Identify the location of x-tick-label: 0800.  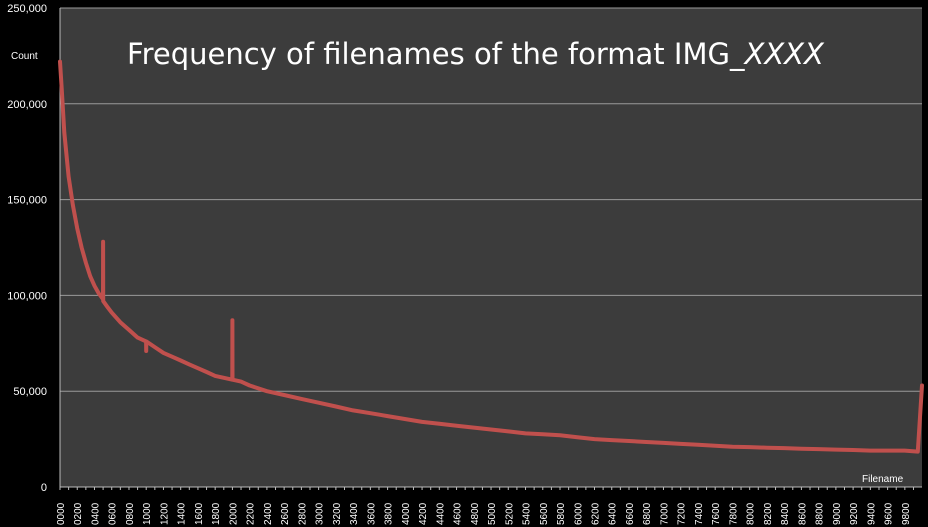
(130, 513).